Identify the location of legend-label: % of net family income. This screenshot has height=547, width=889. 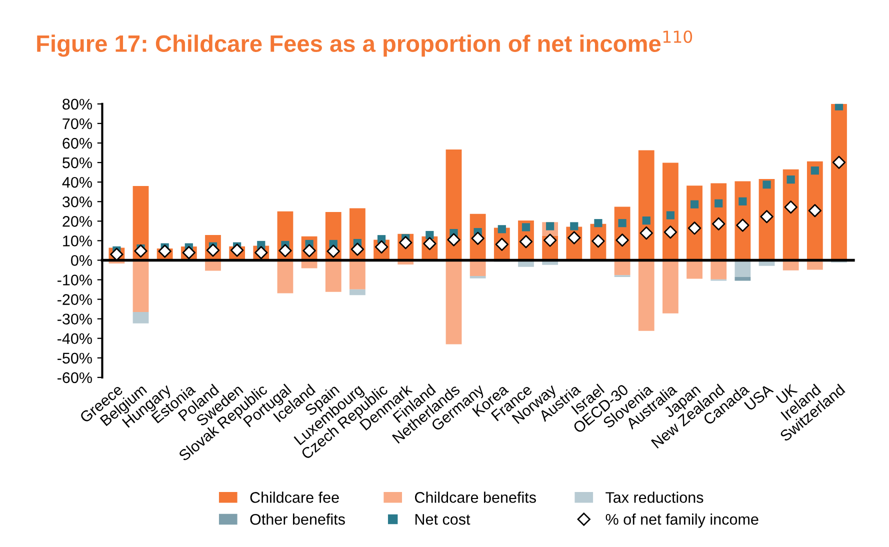
(682, 521).